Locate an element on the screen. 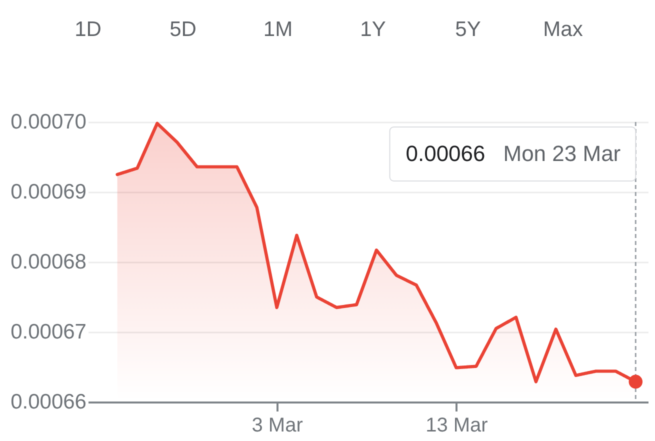 This screenshot has width=655, height=441. text: 1D is located at coordinates (88, 29).